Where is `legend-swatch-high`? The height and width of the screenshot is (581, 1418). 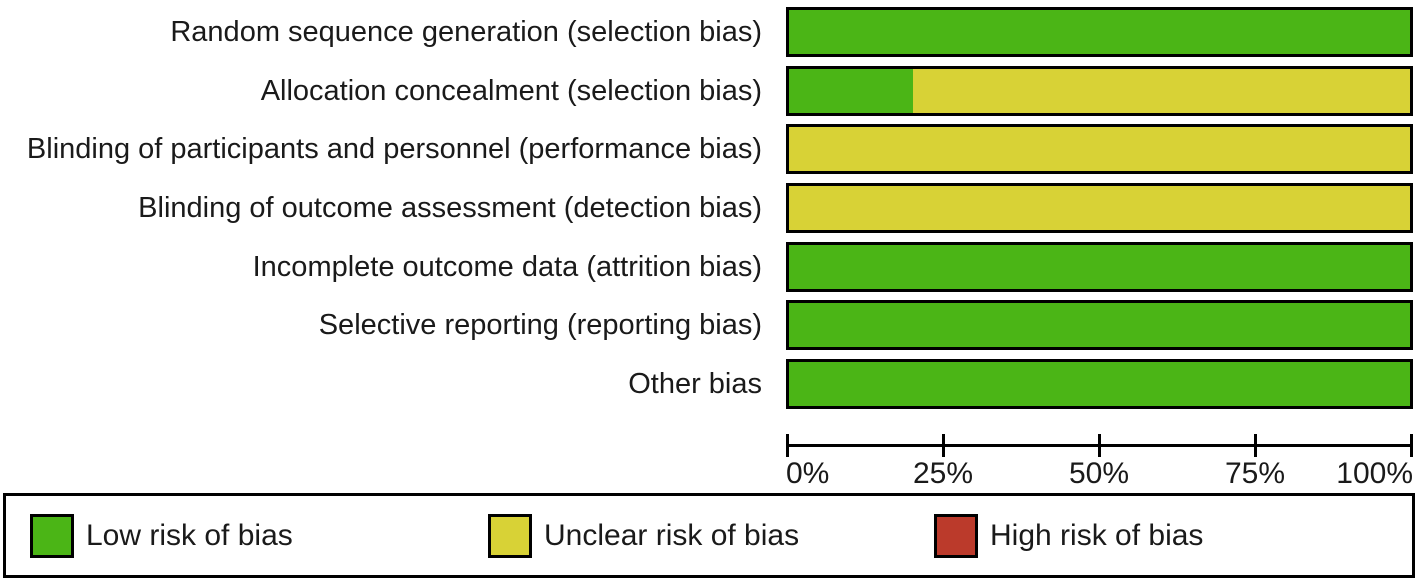 legend-swatch-high is located at coordinates (956, 535).